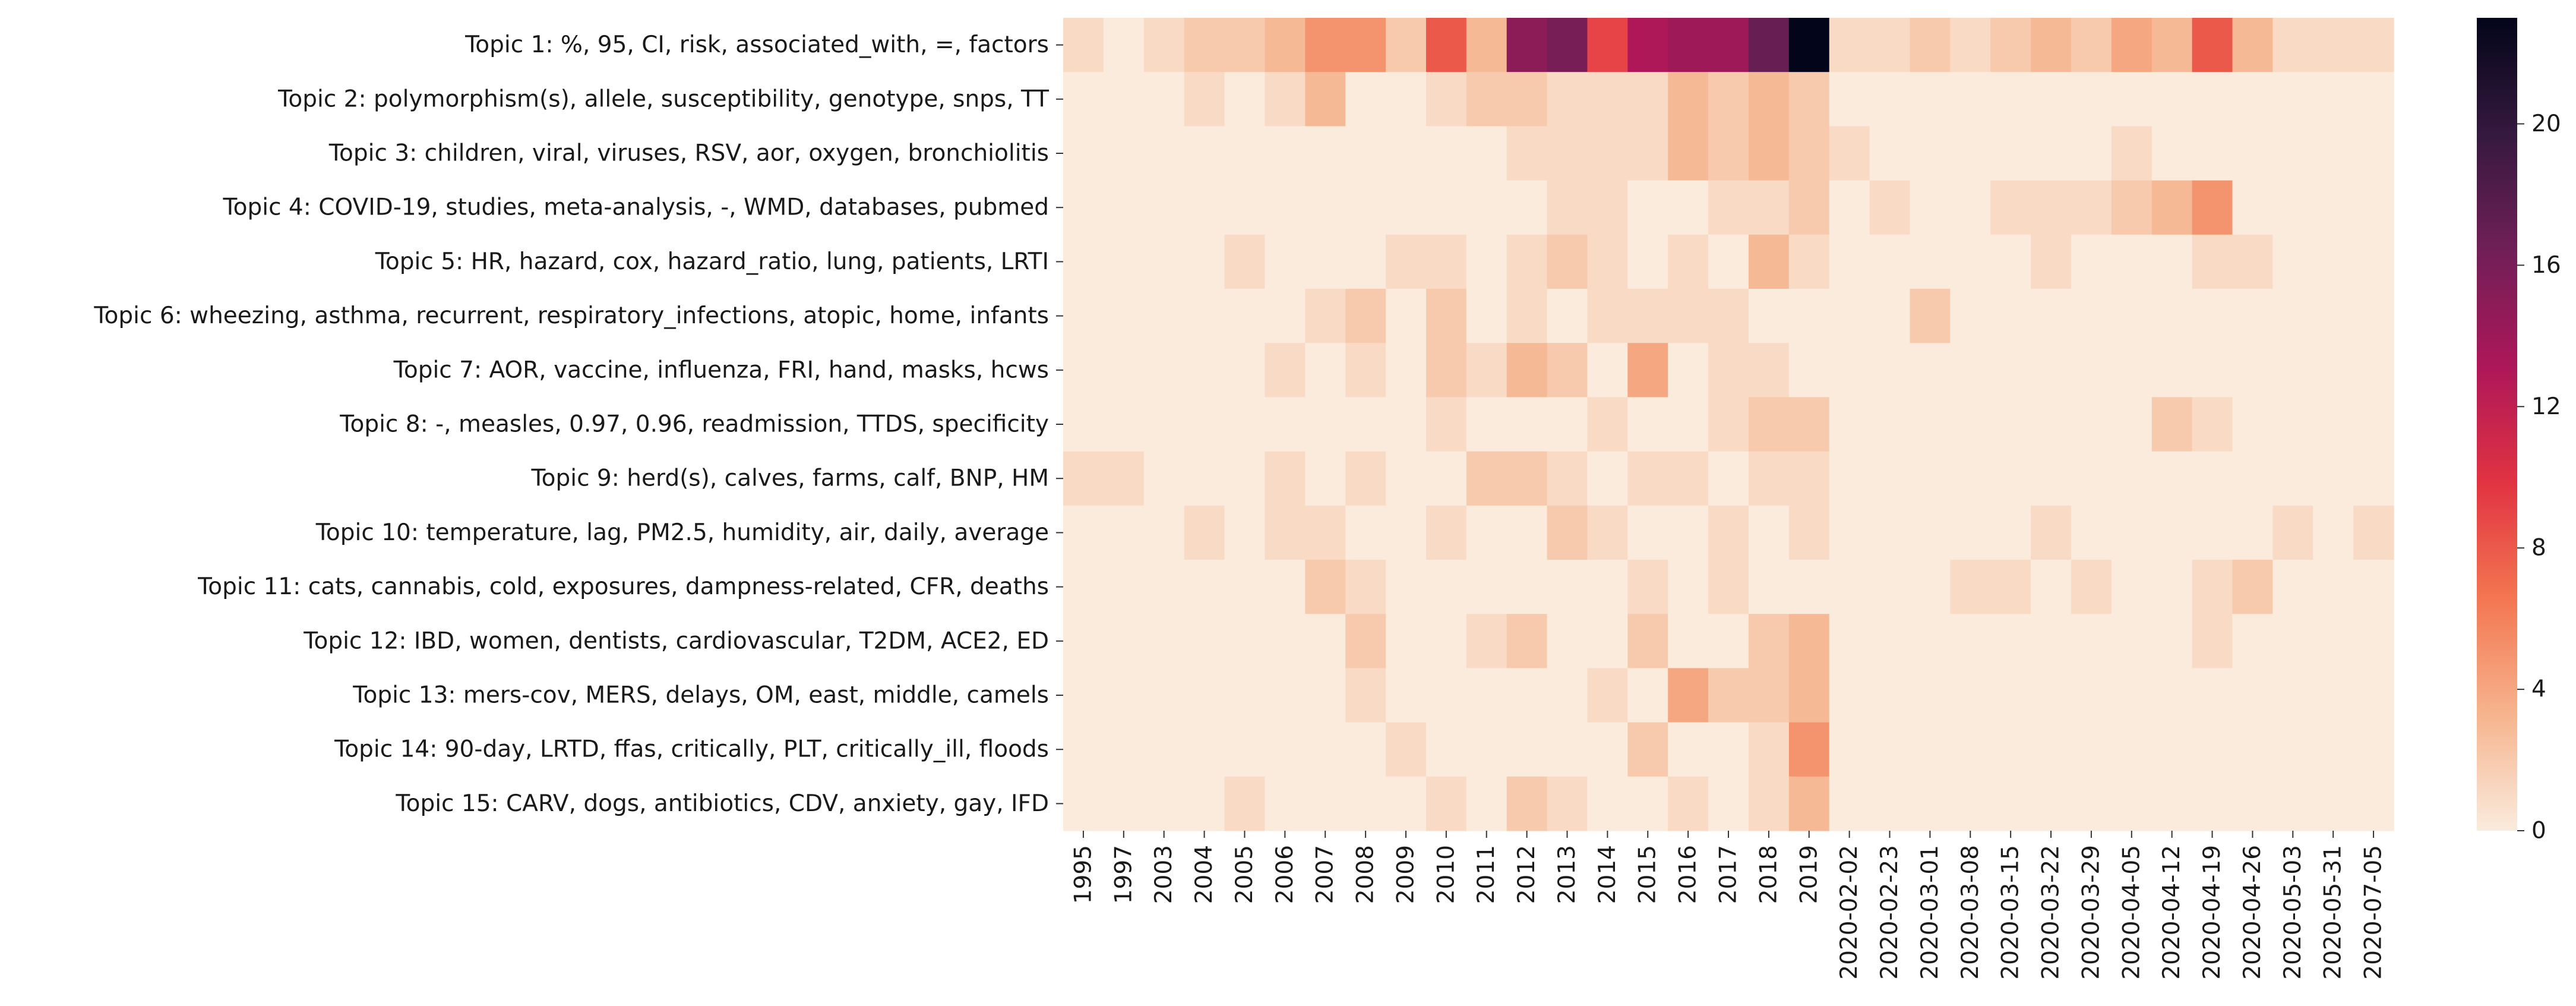 The image size is (2576, 1006). What do you see at coordinates (2212, 912) in the screenshot?
I see `column-label: 2020-04-19` at bounding box center [2212, 912].